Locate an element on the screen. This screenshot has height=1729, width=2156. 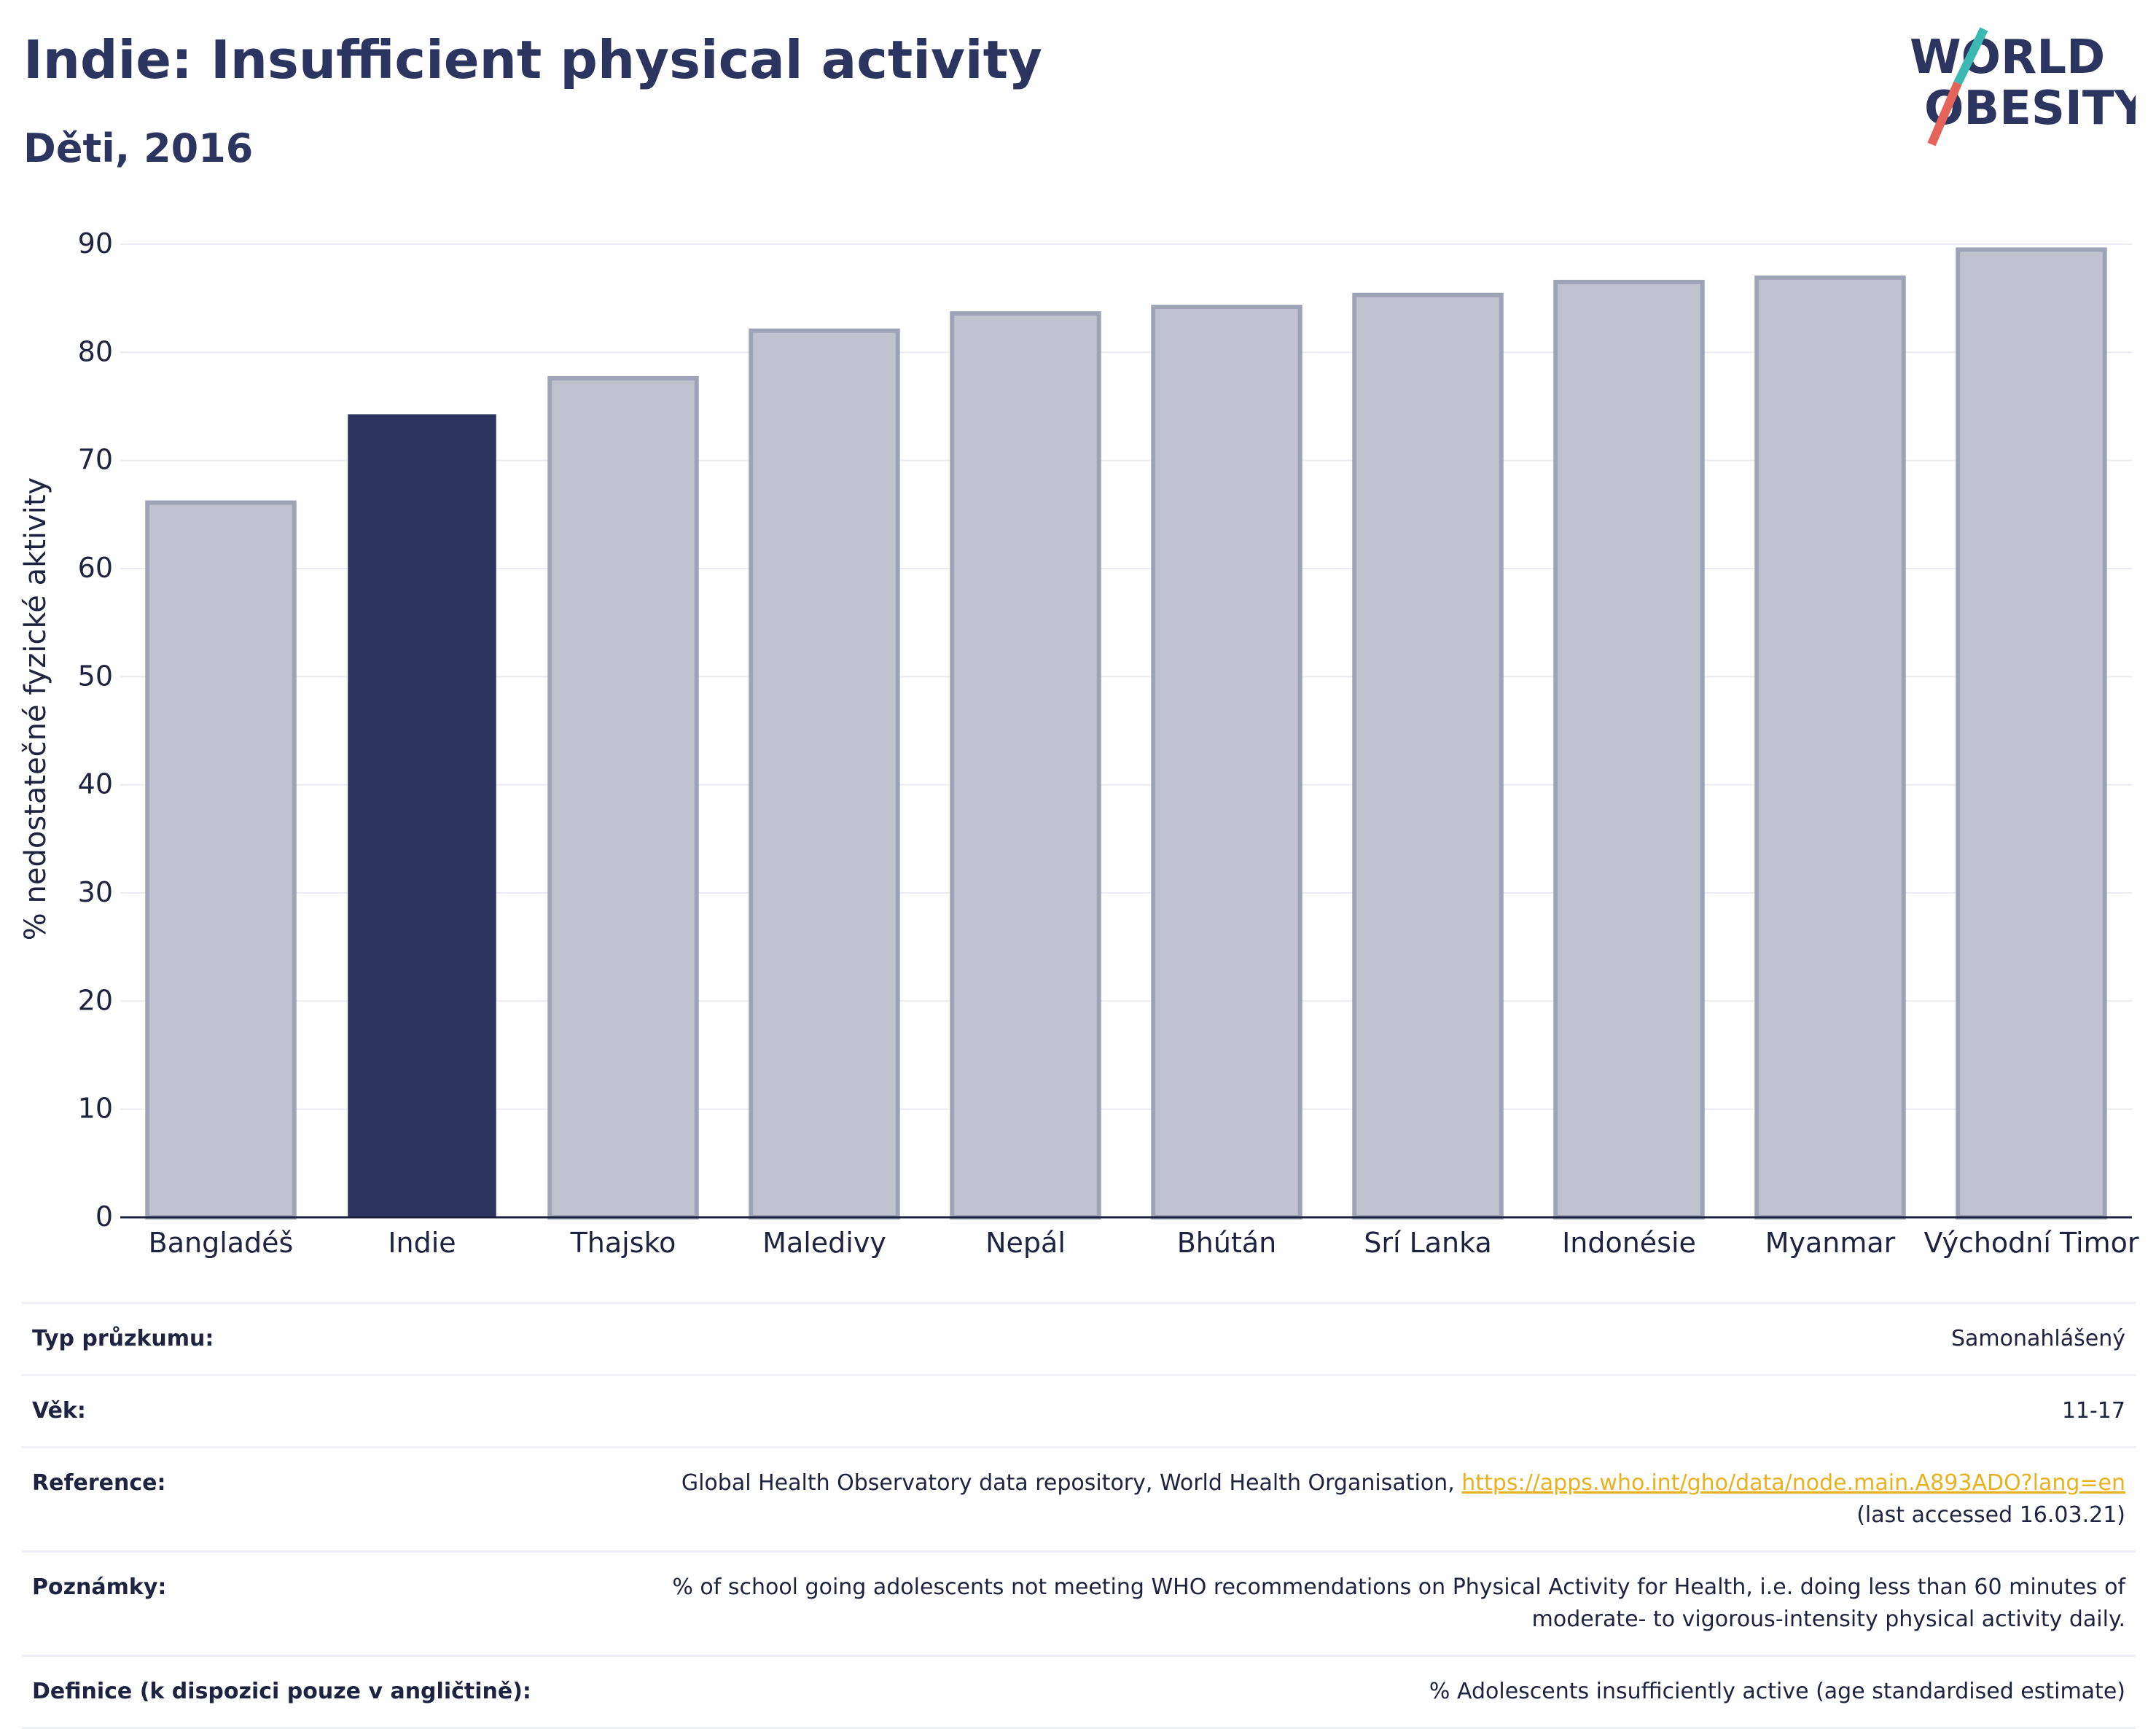
x-tick-label: Srí Lanka is located at coordinates (1428, 1243).